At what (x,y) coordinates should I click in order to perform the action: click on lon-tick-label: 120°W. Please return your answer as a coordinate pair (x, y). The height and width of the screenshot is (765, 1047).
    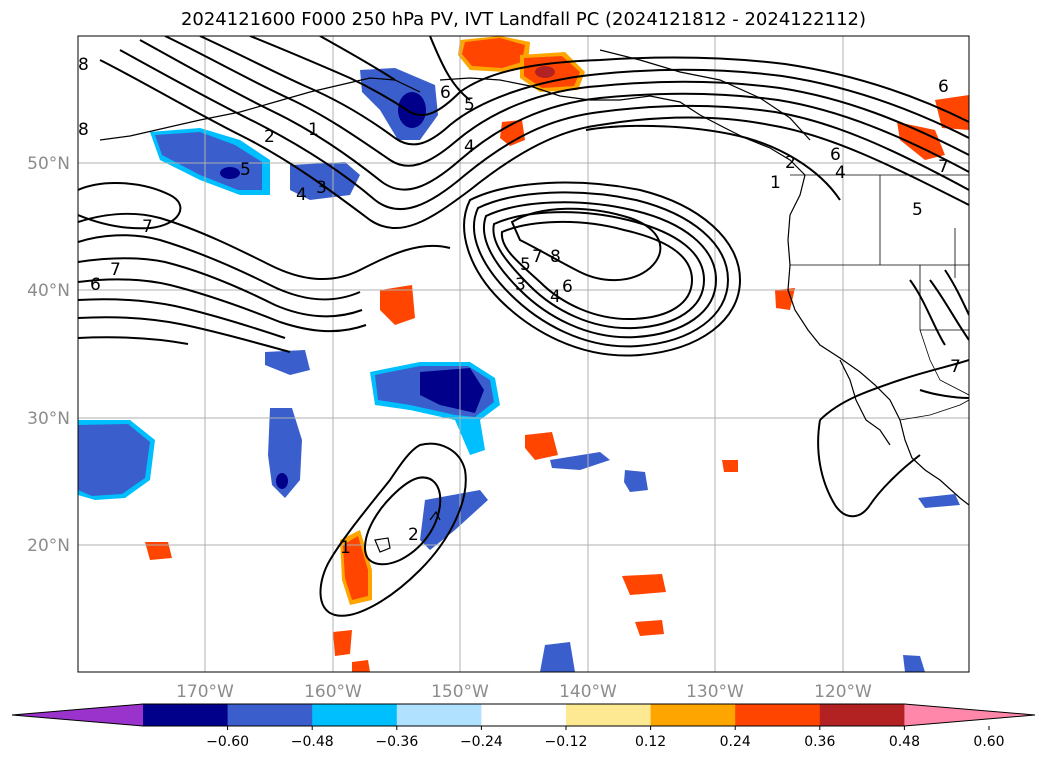
    Looking at the image, I should click on (843, 692).